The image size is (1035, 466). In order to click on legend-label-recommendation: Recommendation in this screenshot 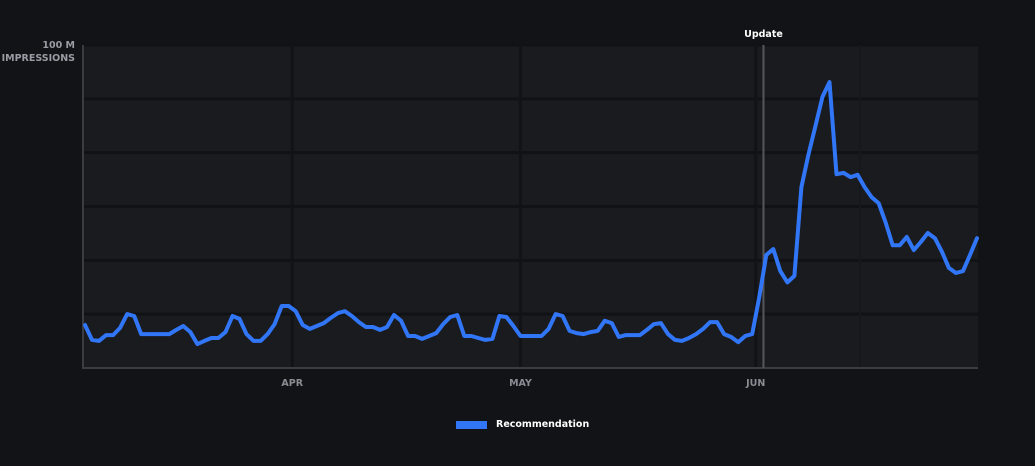, I will do `click(543, 424)`.